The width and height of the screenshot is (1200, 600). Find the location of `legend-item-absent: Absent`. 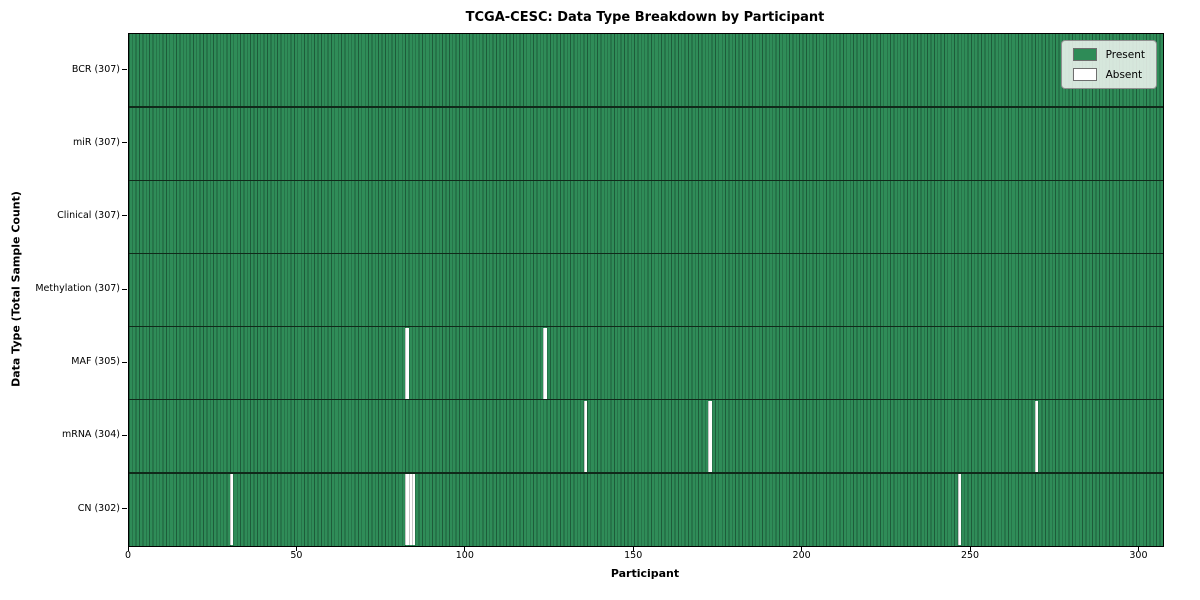

legend-item-absent: Absent is located at coordinates (1108, 74).